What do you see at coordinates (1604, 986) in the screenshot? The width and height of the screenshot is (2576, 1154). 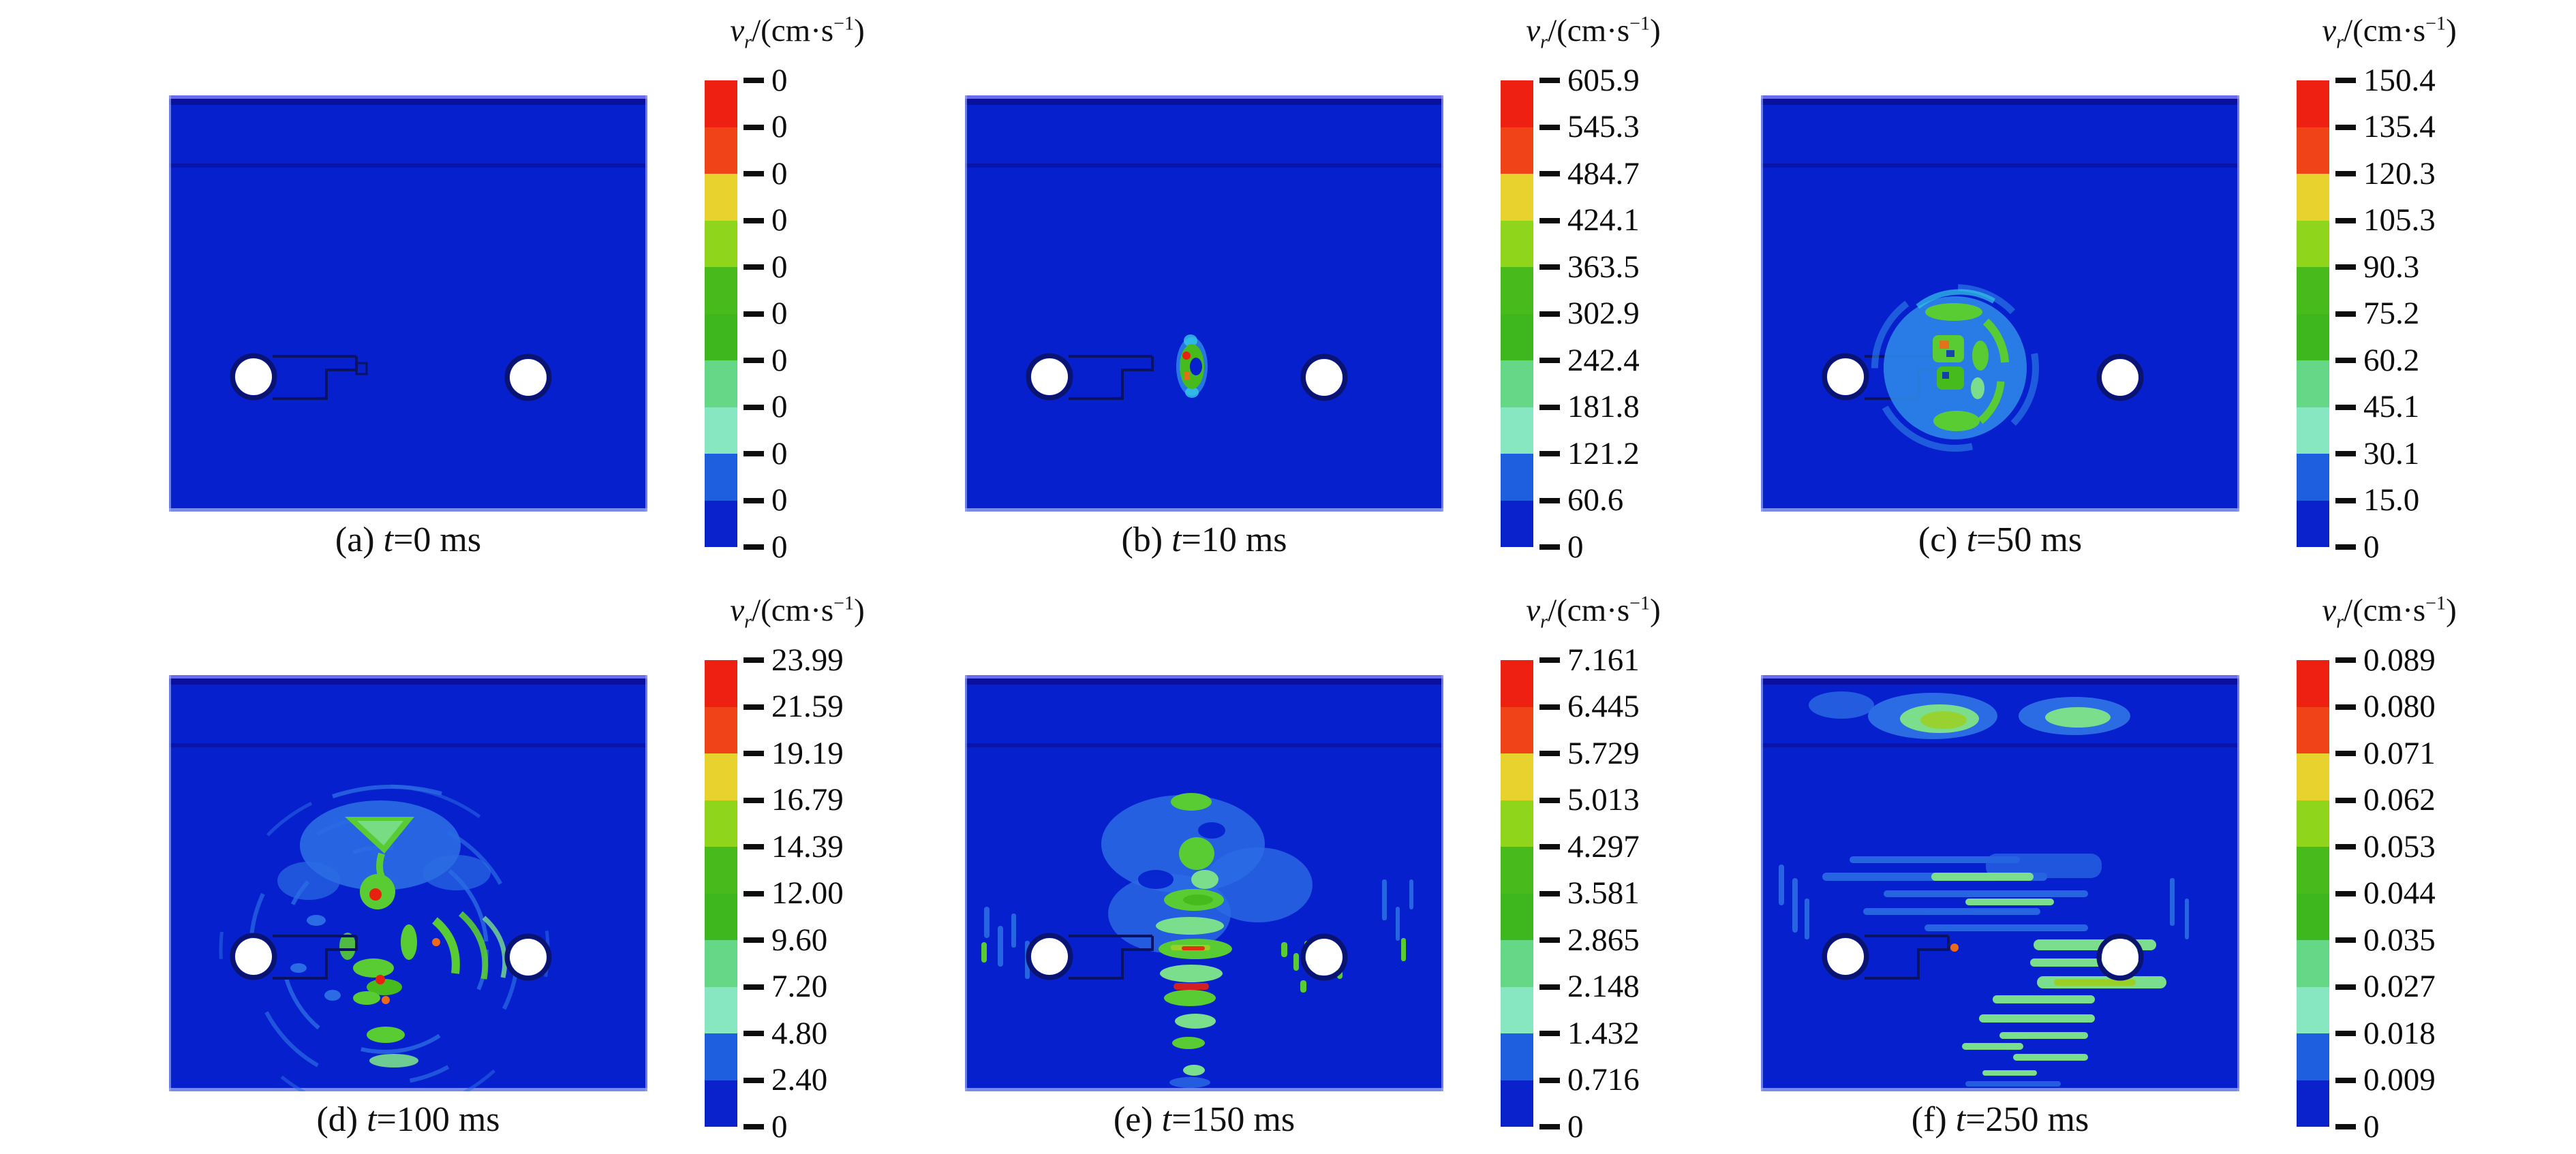 I see `tick-label: 2.148` at bounding box center [1604, 986].